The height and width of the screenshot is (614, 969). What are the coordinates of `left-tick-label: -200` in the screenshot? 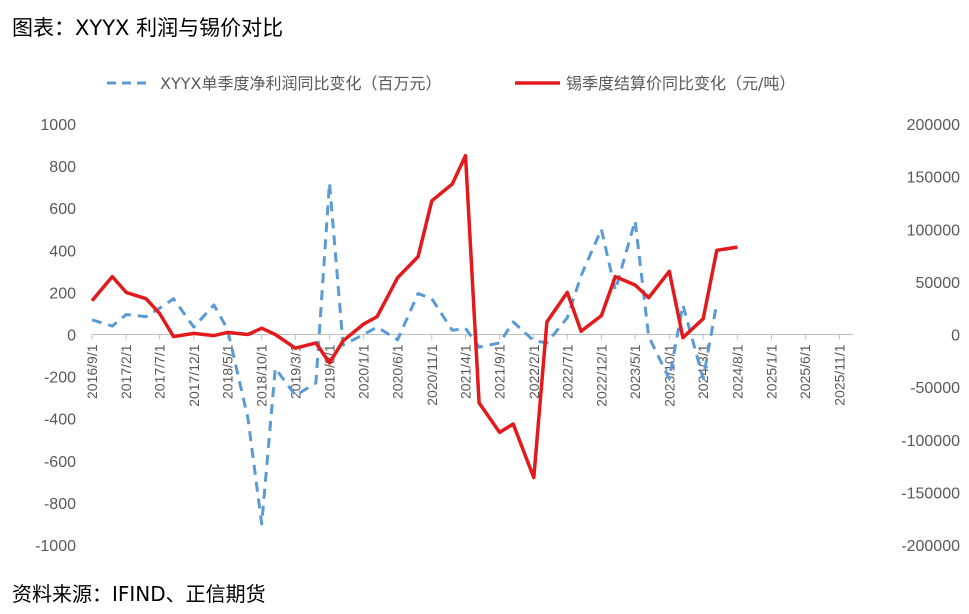 It's located at (60, 378).